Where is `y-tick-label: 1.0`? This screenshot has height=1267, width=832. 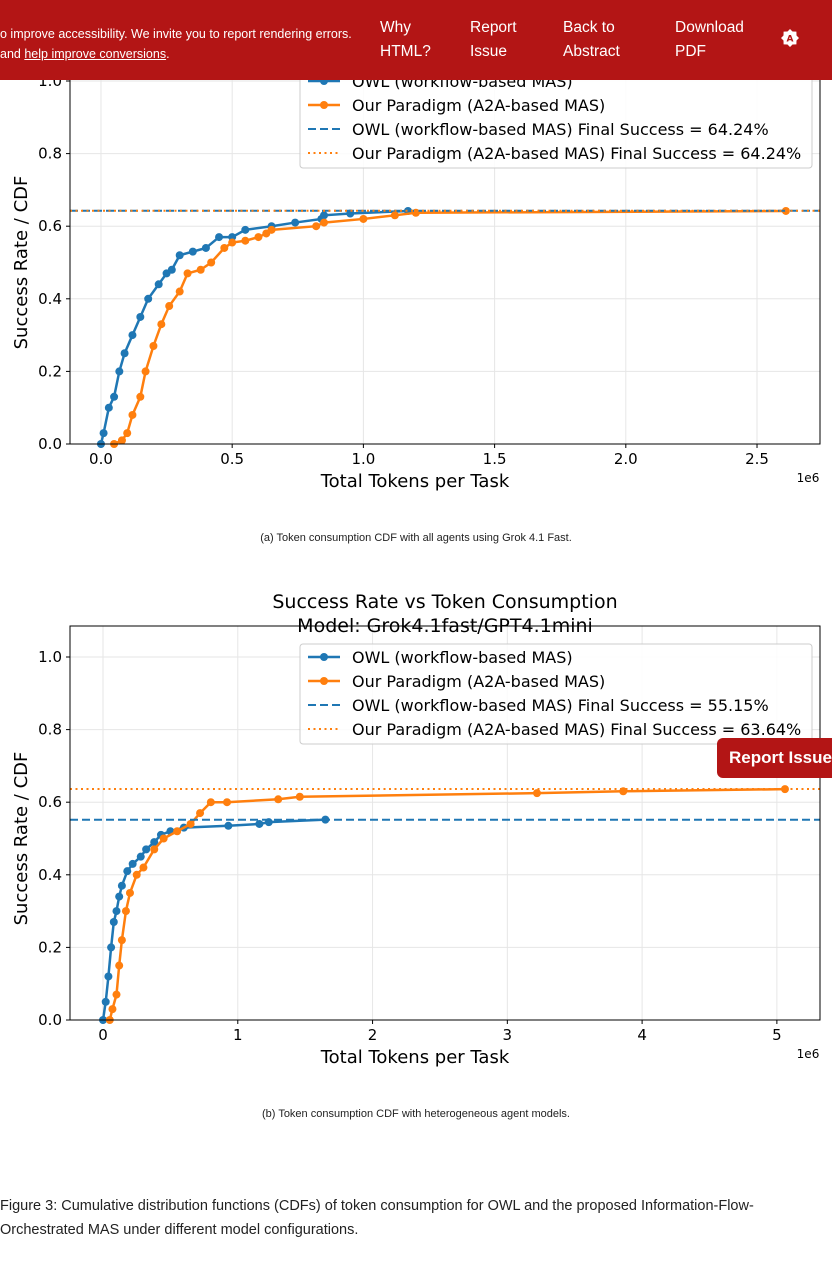
y-tick-label: 1.0 is located at coordinates (50, 657).